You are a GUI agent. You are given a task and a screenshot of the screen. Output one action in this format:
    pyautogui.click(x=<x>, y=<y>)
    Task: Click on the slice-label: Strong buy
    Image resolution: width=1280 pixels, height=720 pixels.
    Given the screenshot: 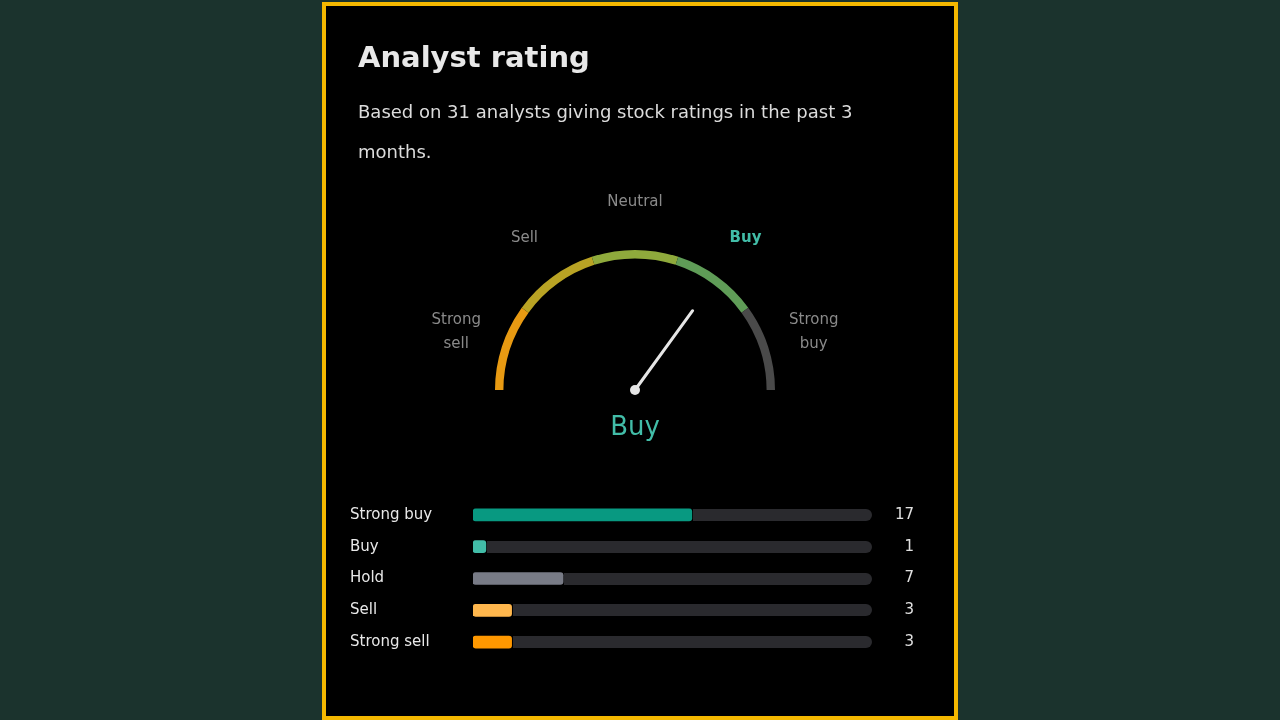 What is the action you would take?
    pyautogui.click(x=814, y=330)
    